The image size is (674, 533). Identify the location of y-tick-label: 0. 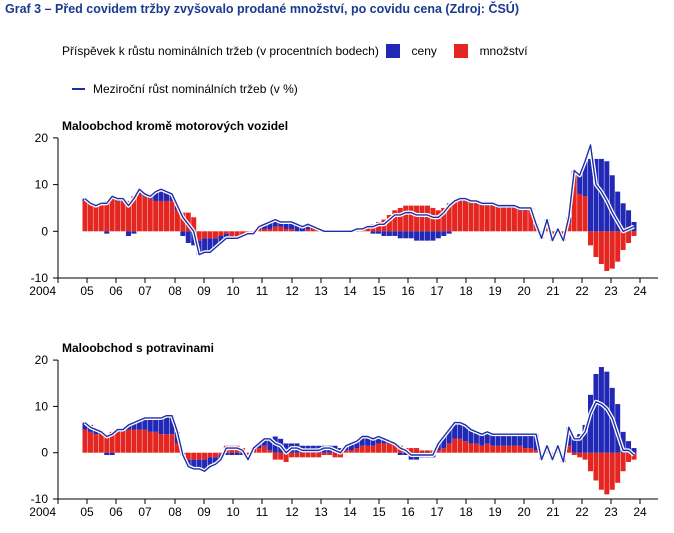
(44, 453).